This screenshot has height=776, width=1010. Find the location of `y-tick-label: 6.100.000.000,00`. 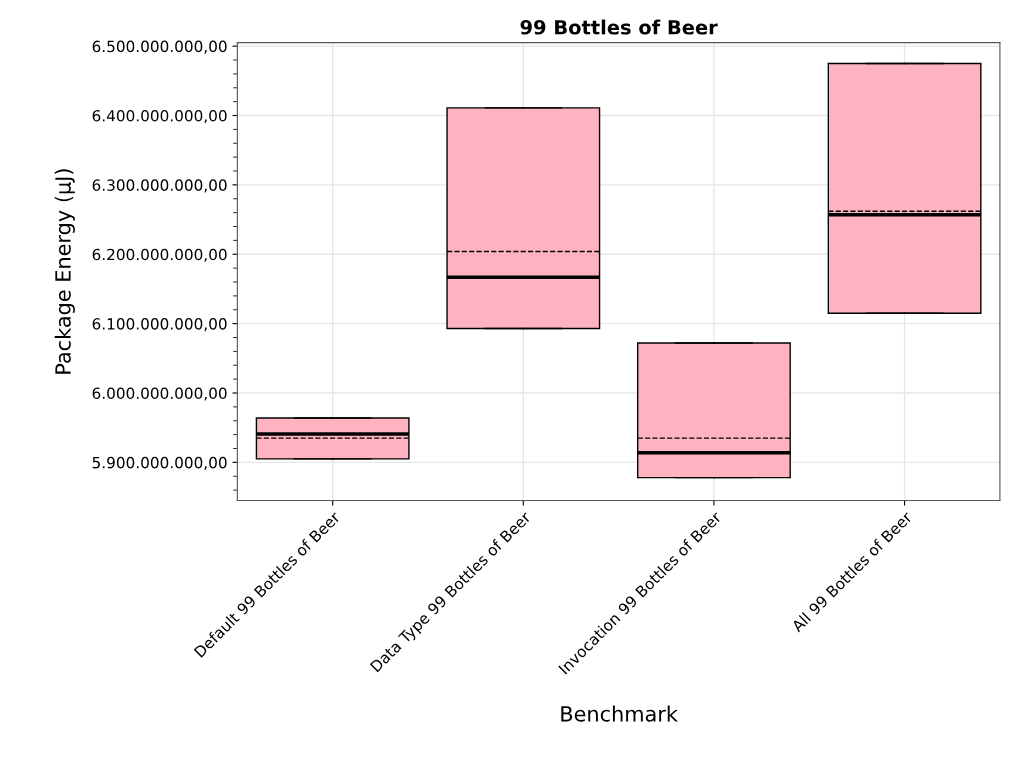

y-tick-label: 6.100.000.000,00 is located at coordinates (159, 325).